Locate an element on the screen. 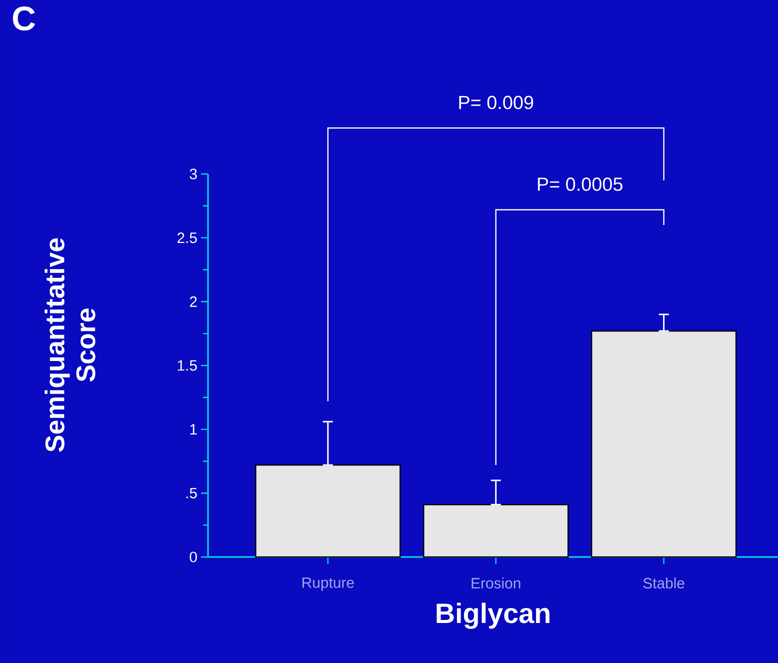 This screenshot has height=663, width=778. x-axis-title: Biglycan is located at coordinates (493, 615).